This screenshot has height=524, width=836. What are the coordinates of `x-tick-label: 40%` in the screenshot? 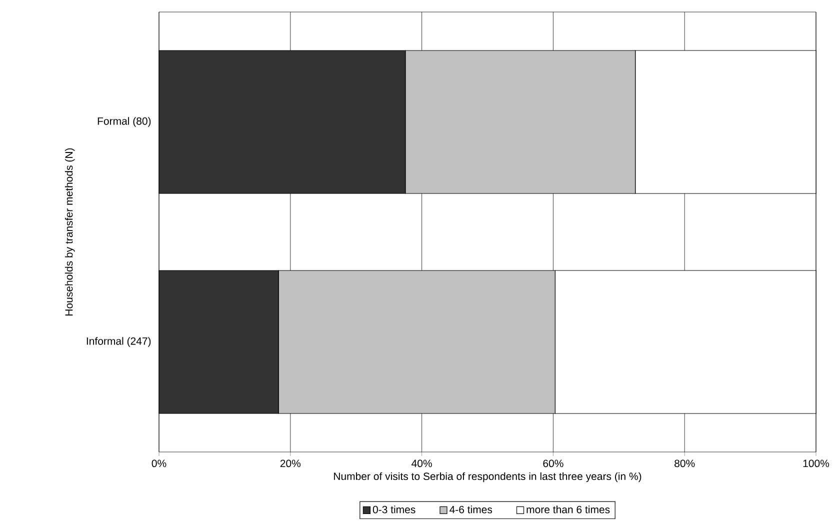 It's located at (422, 464).